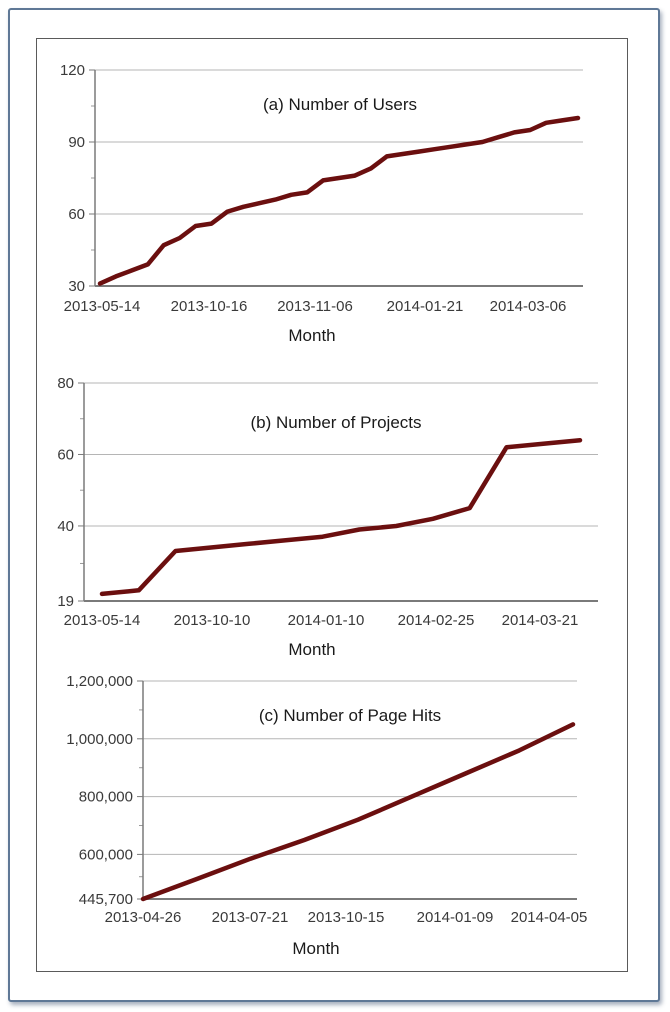 The image size is (670, 1012). I want to click on x-tick-label: 2014-03-06, so click(528, 306).